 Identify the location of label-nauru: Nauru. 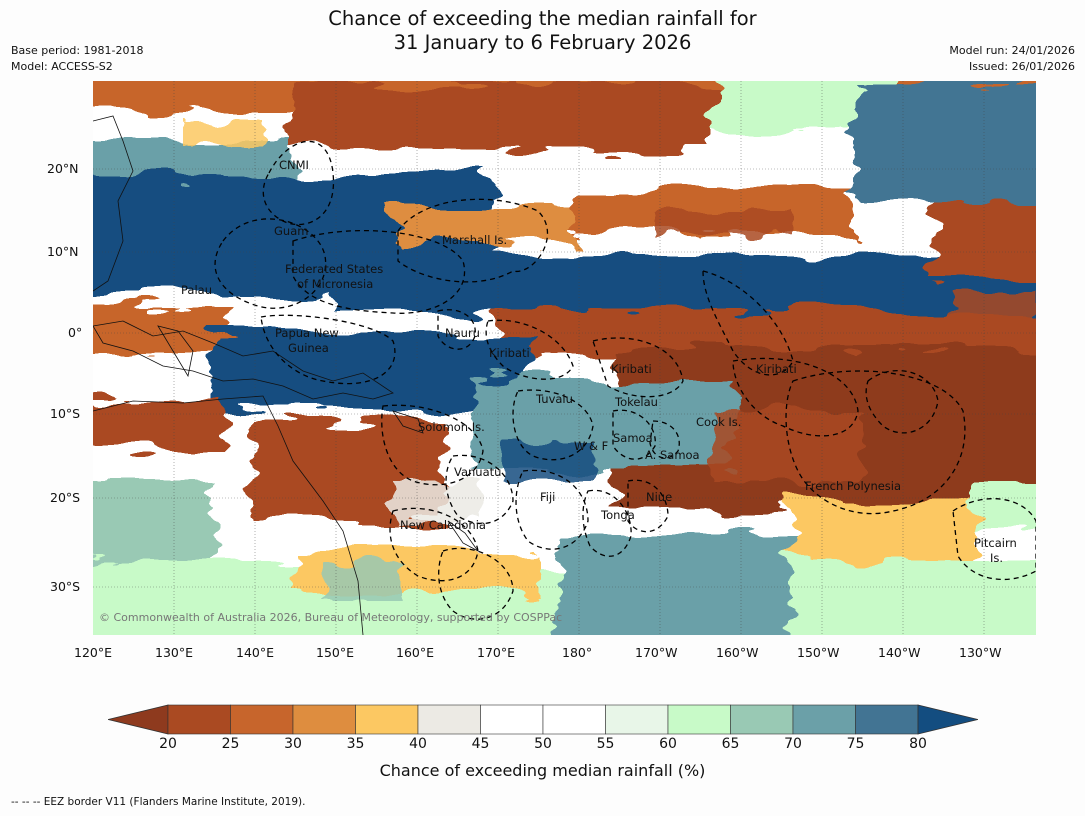
(462, 333).